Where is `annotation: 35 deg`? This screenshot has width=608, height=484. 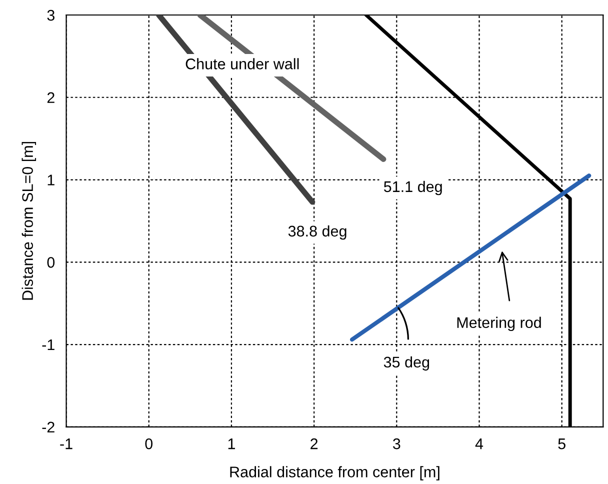 annotation: 35 deg is located at coordinates (407, 363).